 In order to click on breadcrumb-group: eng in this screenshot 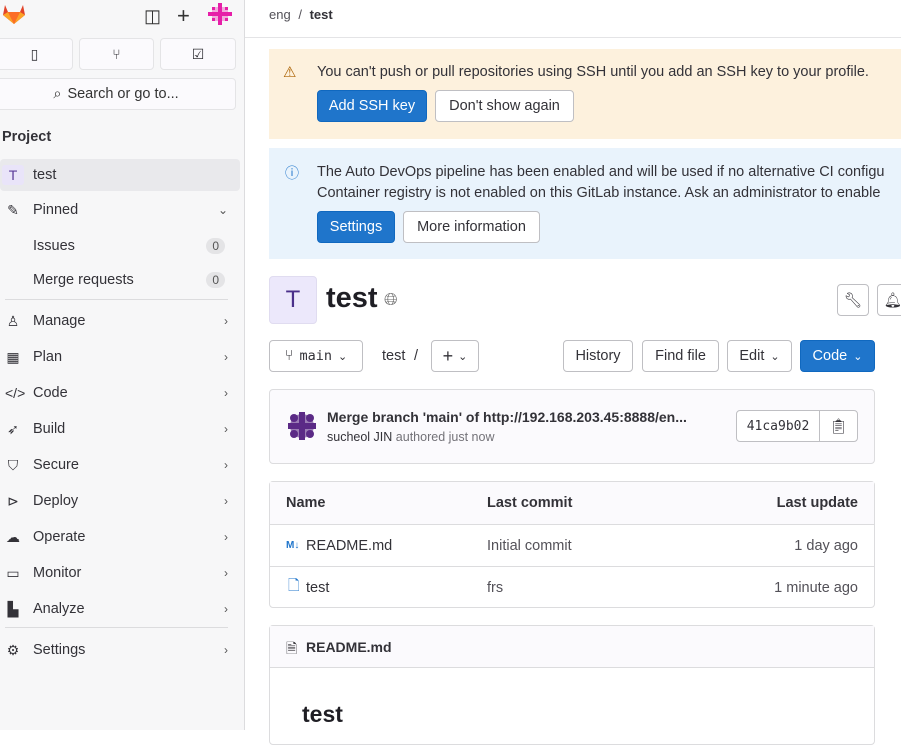, I will do `click(280, 14)`.